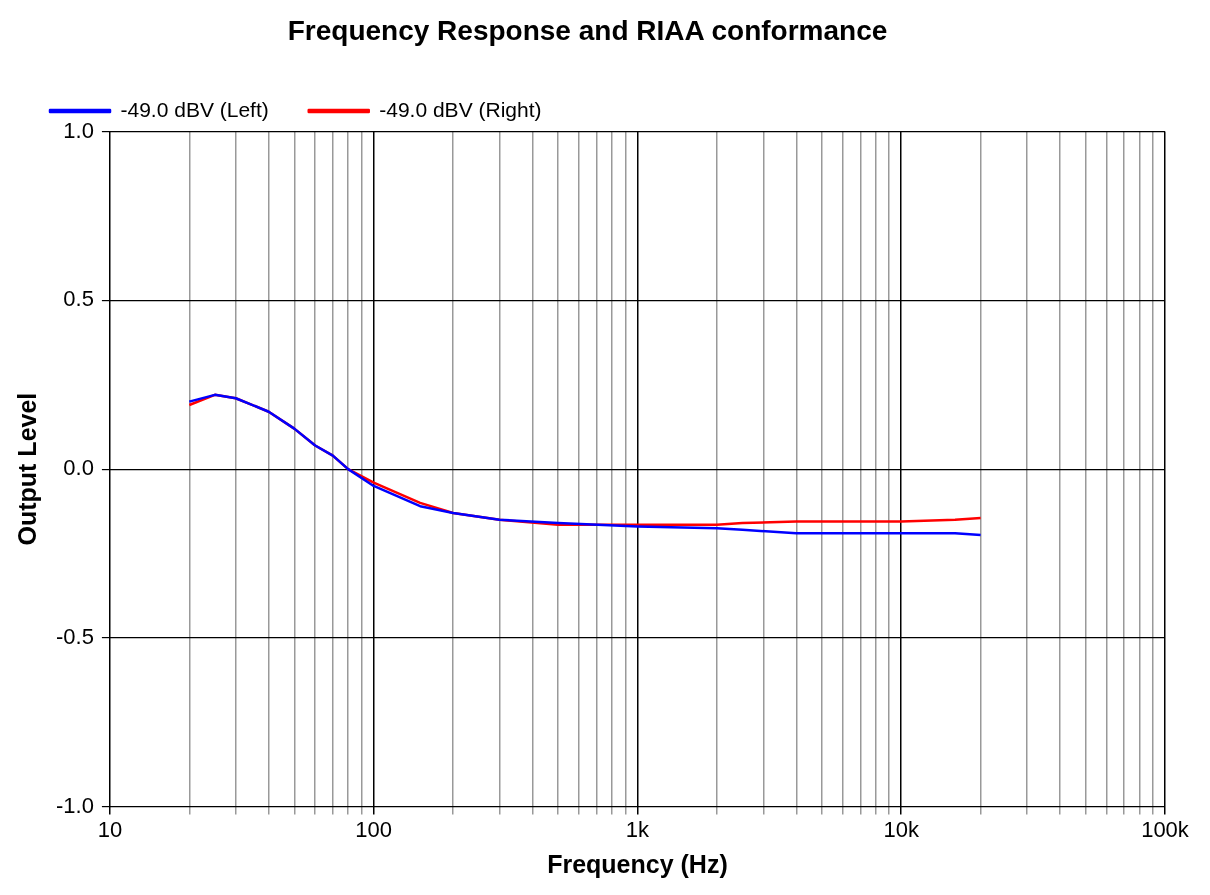 This screenshot has width=1210, height=895. Describe the element at coordinates (637, 863) in the screenshot. I see `x-axis-title: Frequency (Hz)` at that location.